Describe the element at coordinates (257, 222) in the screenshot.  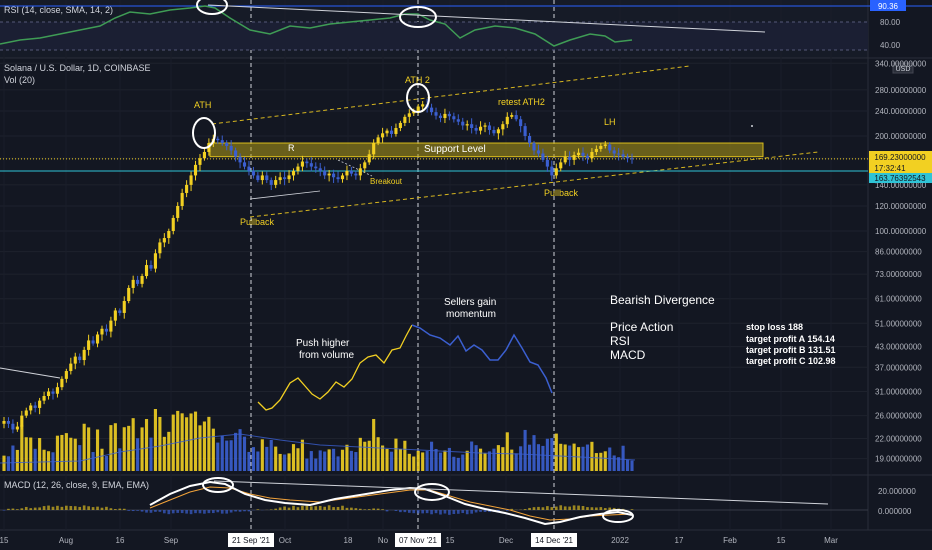
I see `annotation-pullback-left: Pullback` at that location.